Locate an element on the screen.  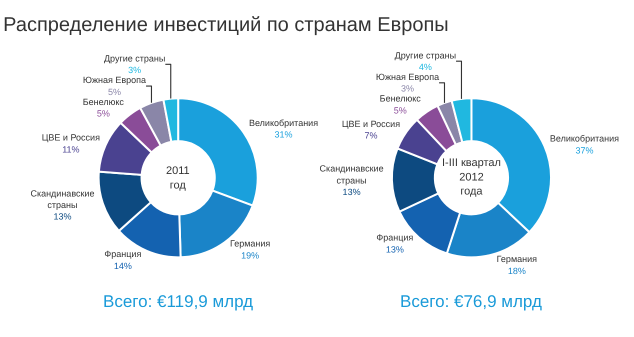
text: Всего: €119,9 млрд is located at coordinates (178, 301).